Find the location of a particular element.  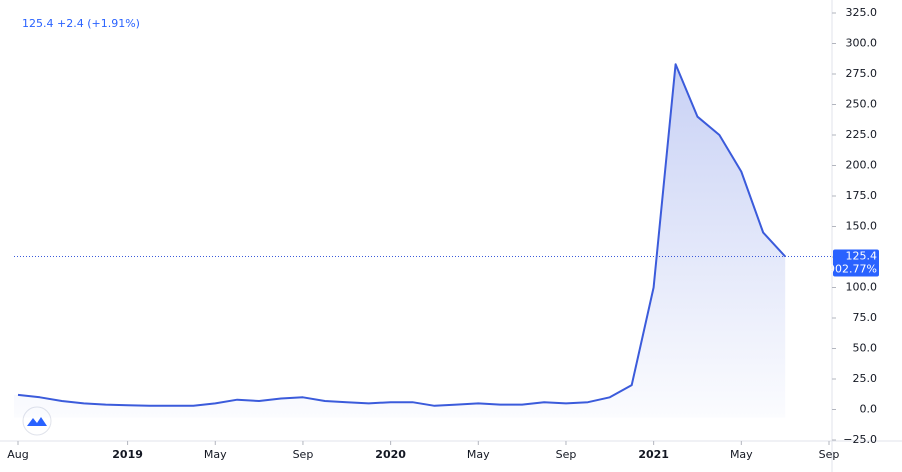

y-tick-label: 100.0 is located at coordinates (862, 287).